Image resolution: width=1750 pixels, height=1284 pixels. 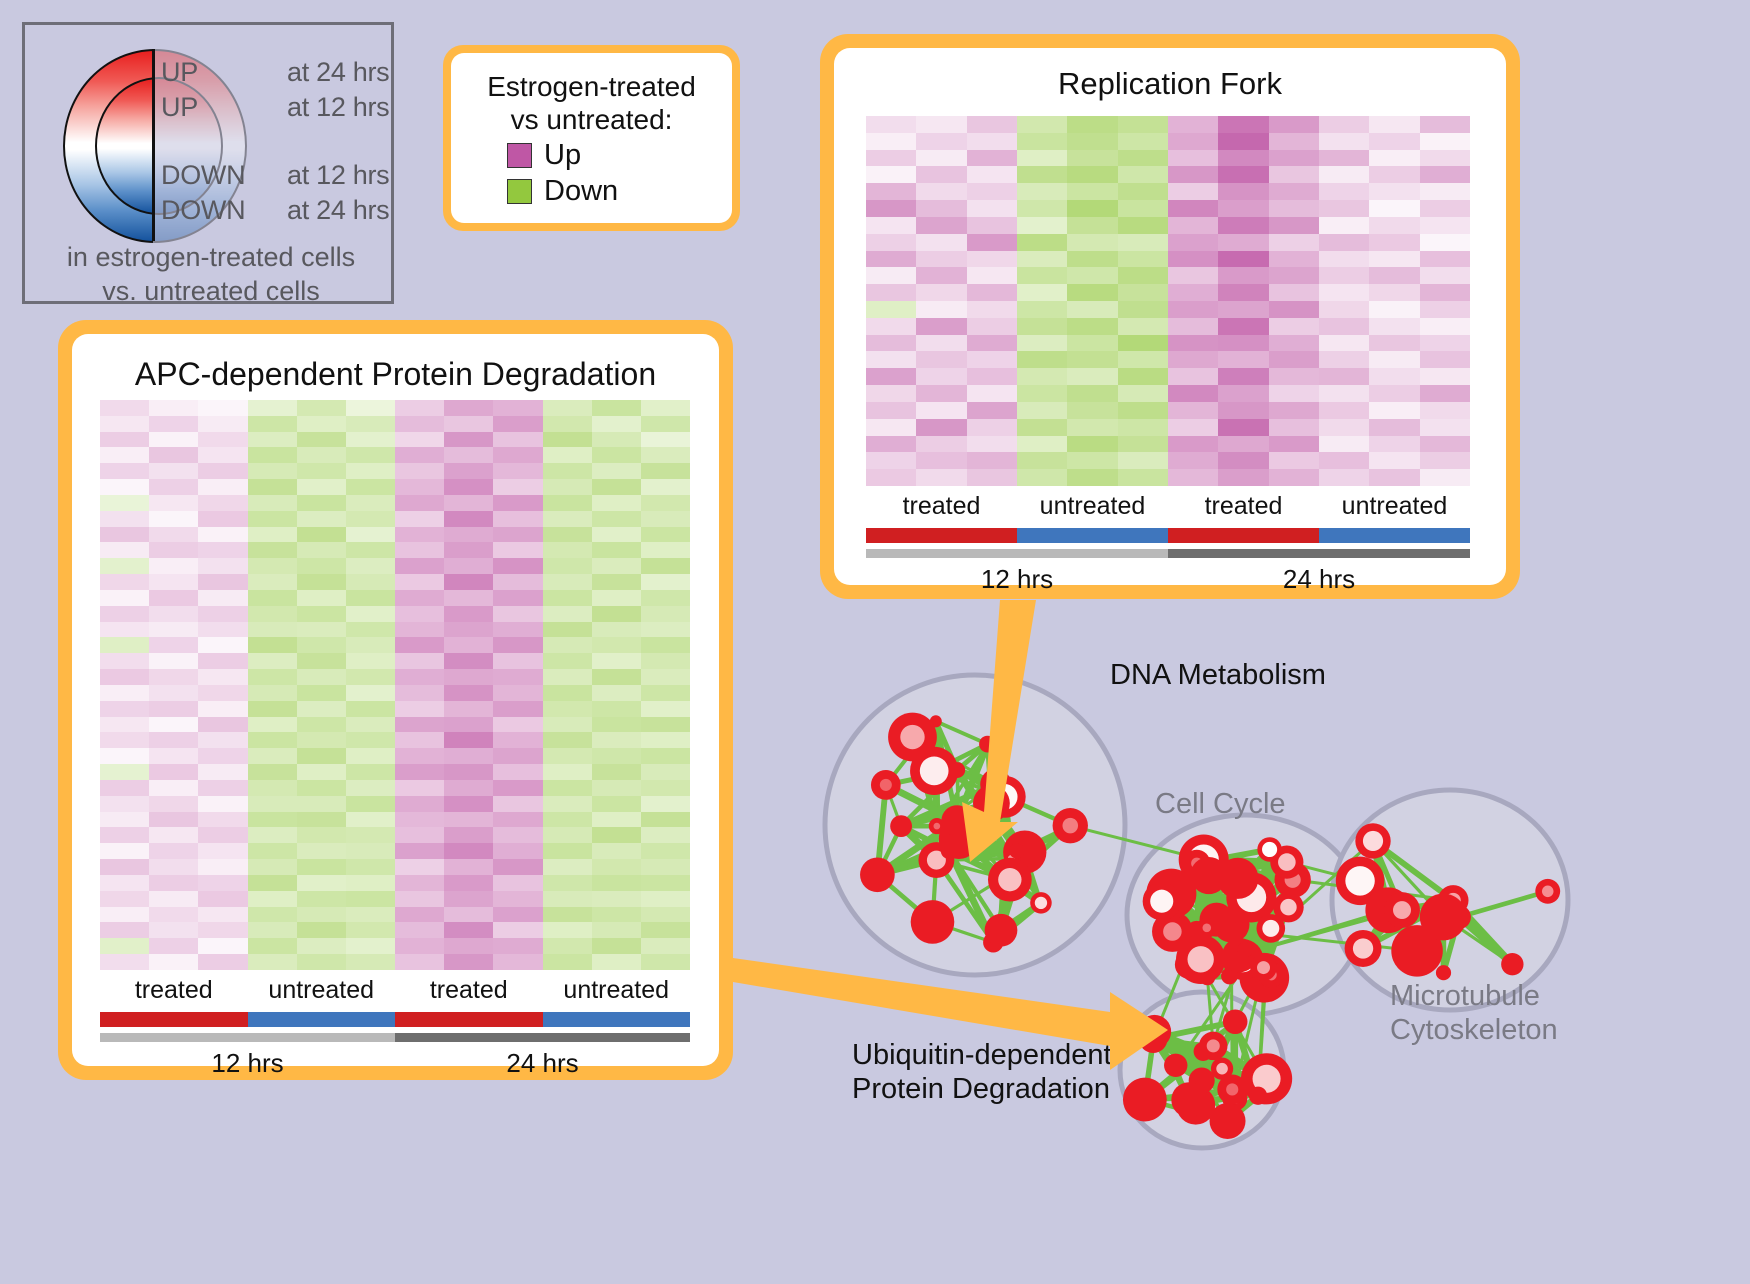 What do you see at coordinates (542, 1063) in the screenshot?
I see `time-label-1: 24 hrs` at bounding box center [542, 1063].